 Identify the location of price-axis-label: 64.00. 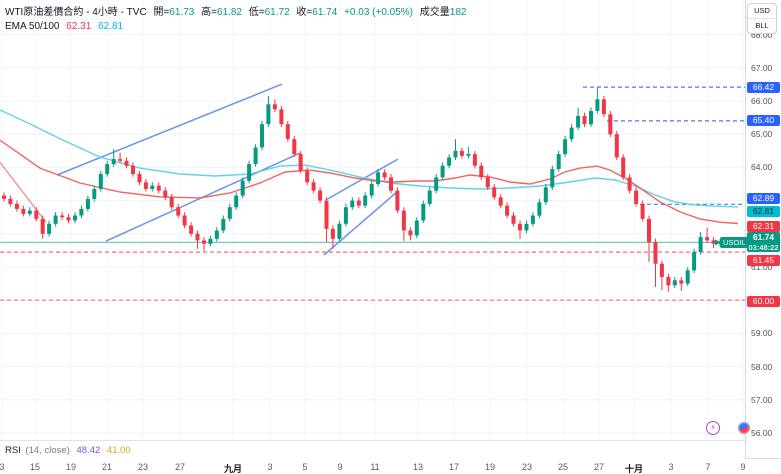
(762, 167).